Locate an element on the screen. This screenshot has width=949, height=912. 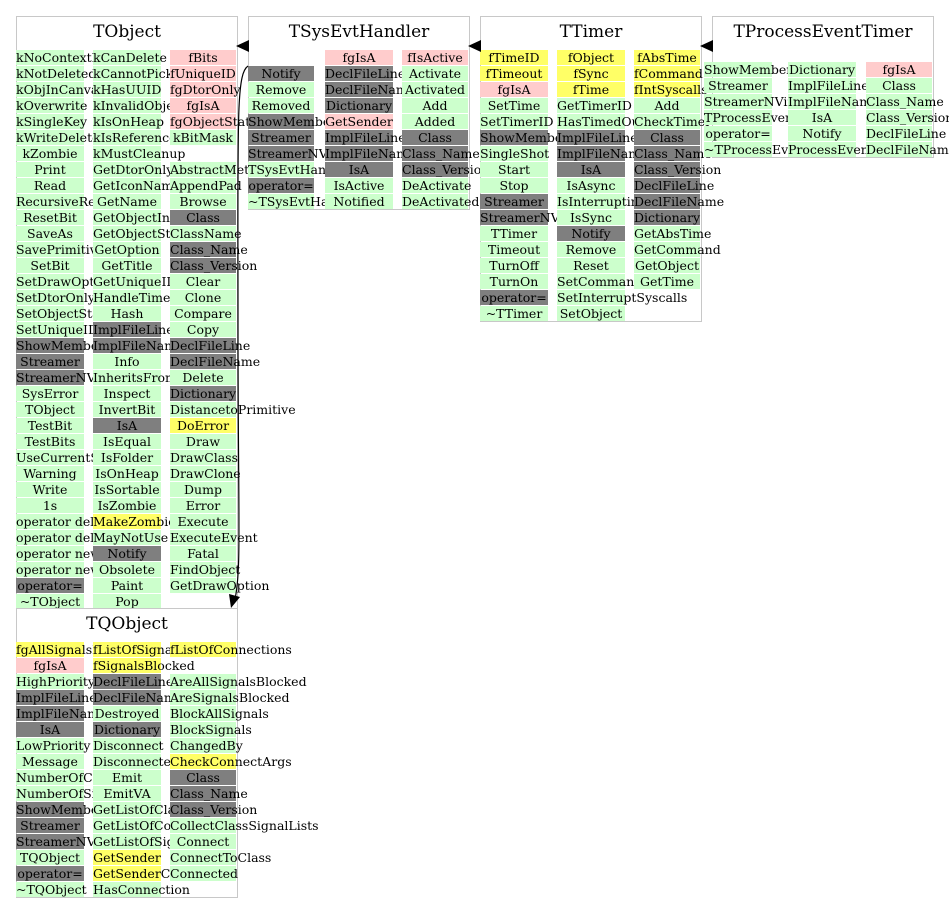
member-disconnected: Disconnected is located at coordinates (136, 761).